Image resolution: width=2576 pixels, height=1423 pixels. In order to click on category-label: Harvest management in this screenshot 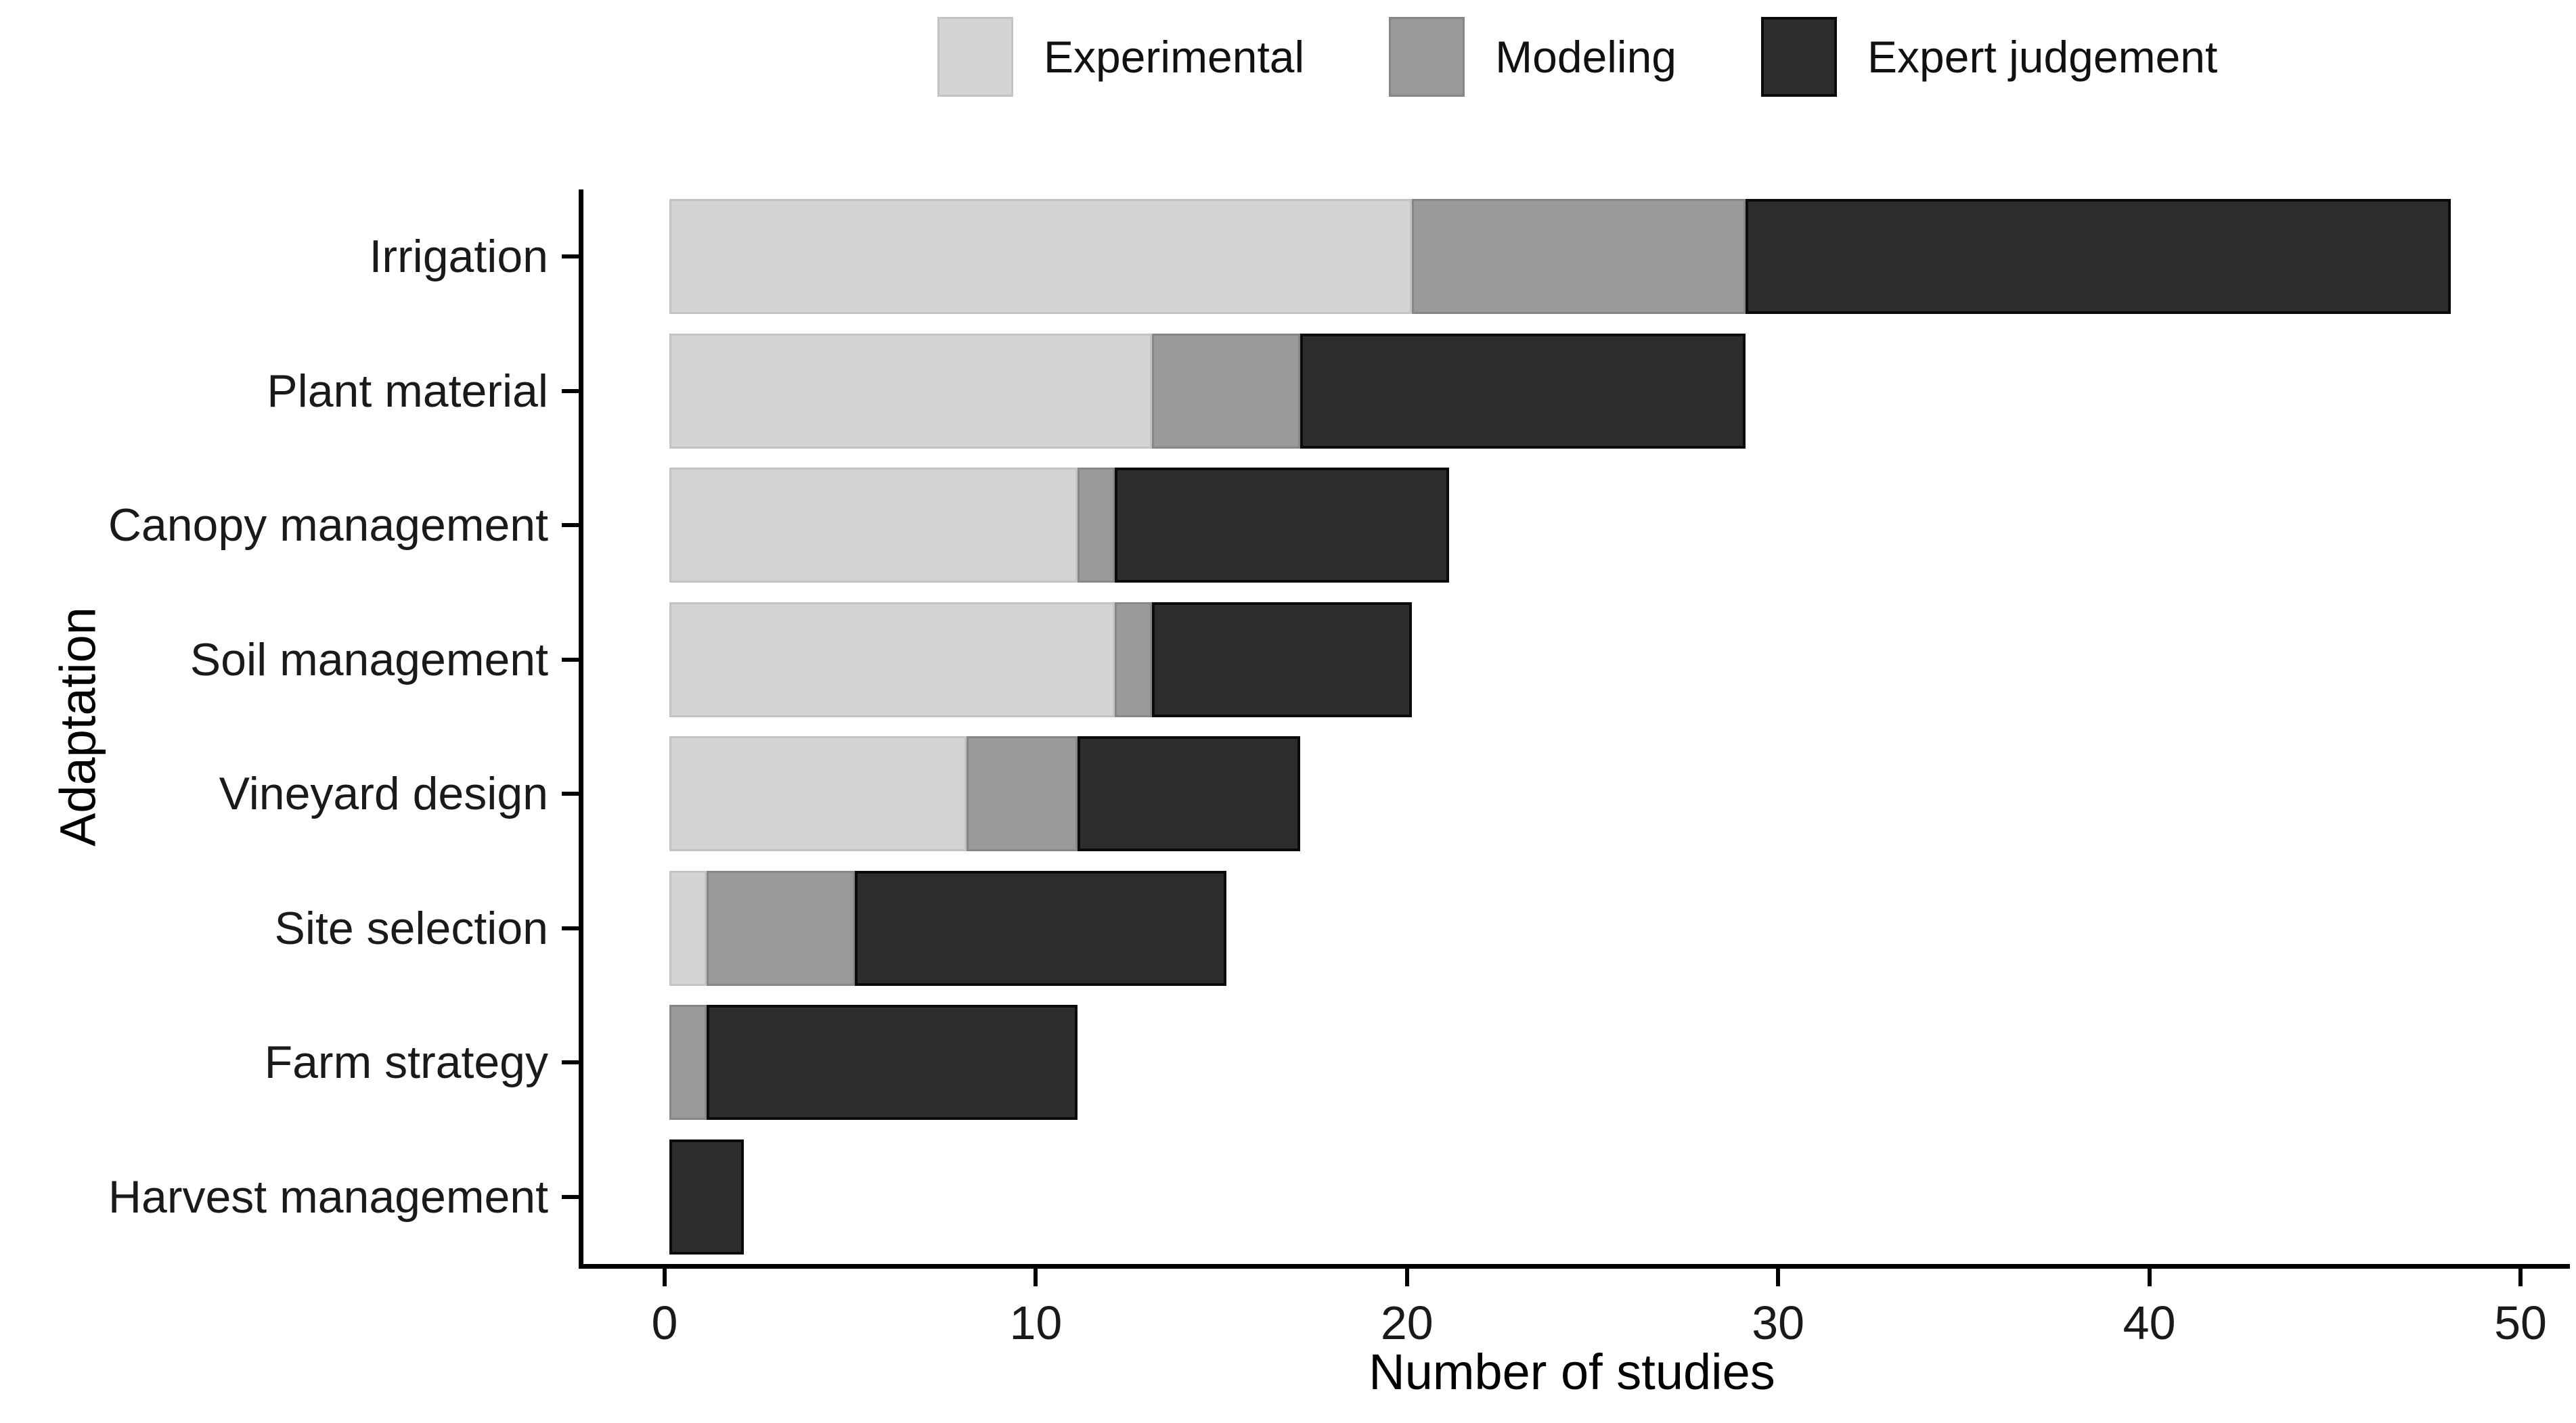, I will do `click(328, 1197)`.